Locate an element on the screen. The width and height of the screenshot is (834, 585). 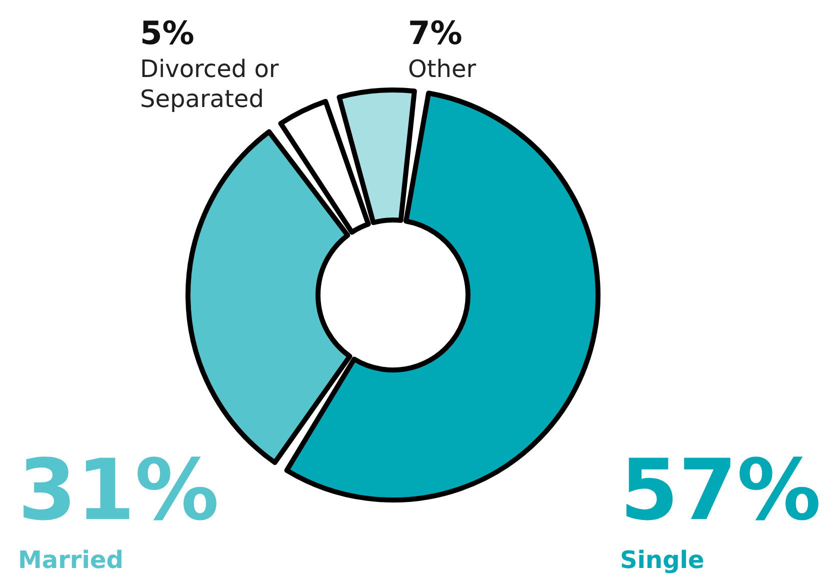
slice-label: Single is located at coordinates (662, 560).